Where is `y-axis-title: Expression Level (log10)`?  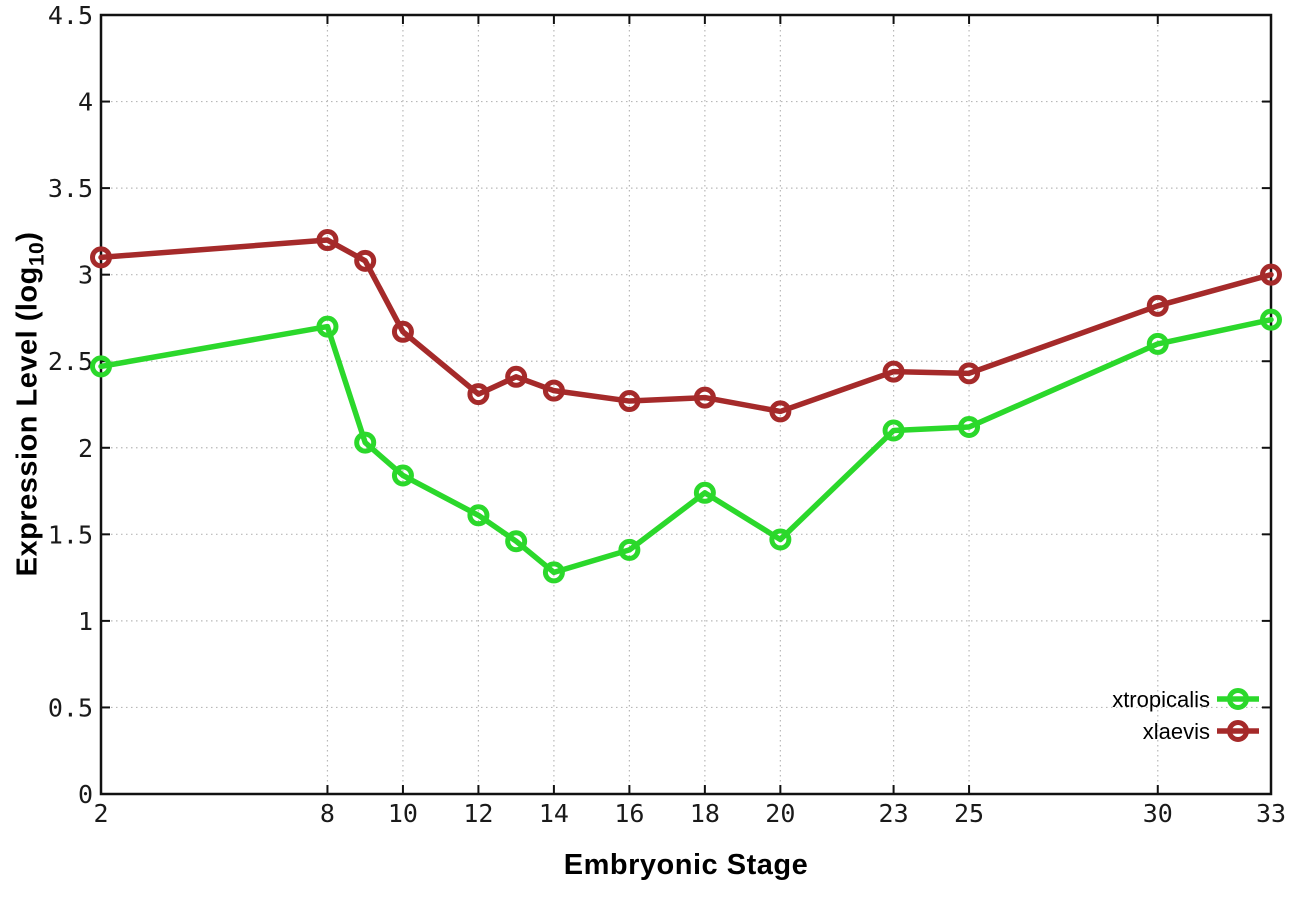
y-axis-title: Expression Level (log10) is located at coordinates (30, 404).